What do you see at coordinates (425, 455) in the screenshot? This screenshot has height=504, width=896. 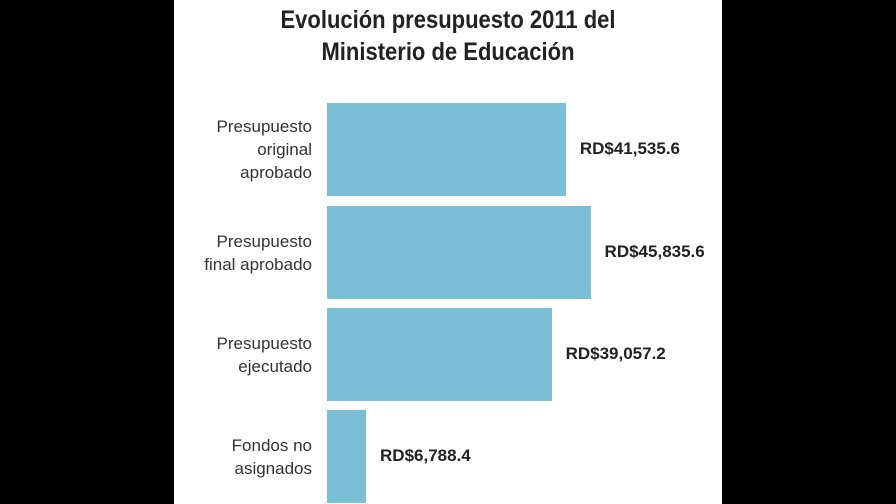 I see `data-label: RD$6,788.4` at bounding box center [425, 455].